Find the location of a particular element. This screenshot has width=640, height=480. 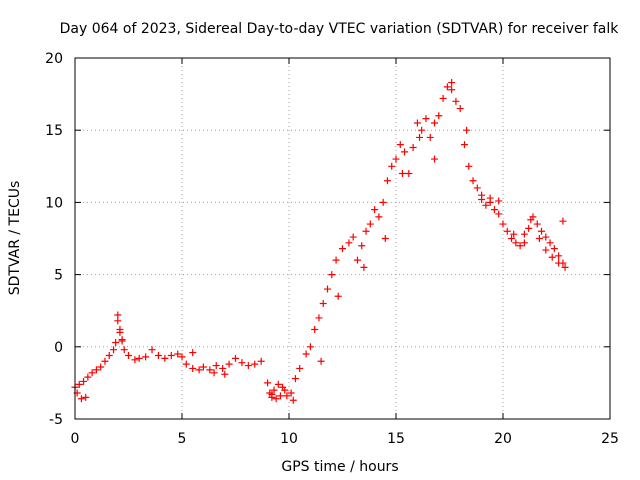

y-tick-label: 0 is located at coordinates (58, 348).